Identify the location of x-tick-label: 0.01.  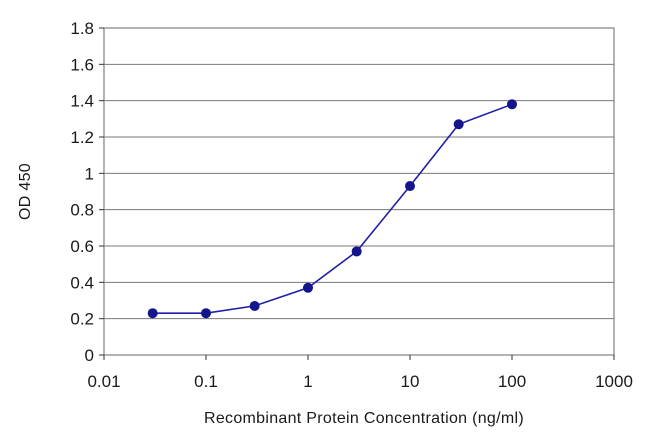
(103, 381).